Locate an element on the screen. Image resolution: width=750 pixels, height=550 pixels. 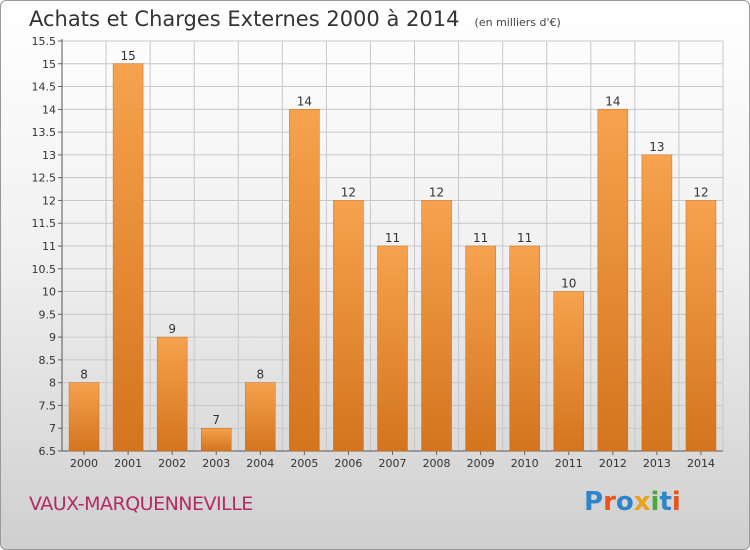
bar-2002 is located at coordinates (172, 394).